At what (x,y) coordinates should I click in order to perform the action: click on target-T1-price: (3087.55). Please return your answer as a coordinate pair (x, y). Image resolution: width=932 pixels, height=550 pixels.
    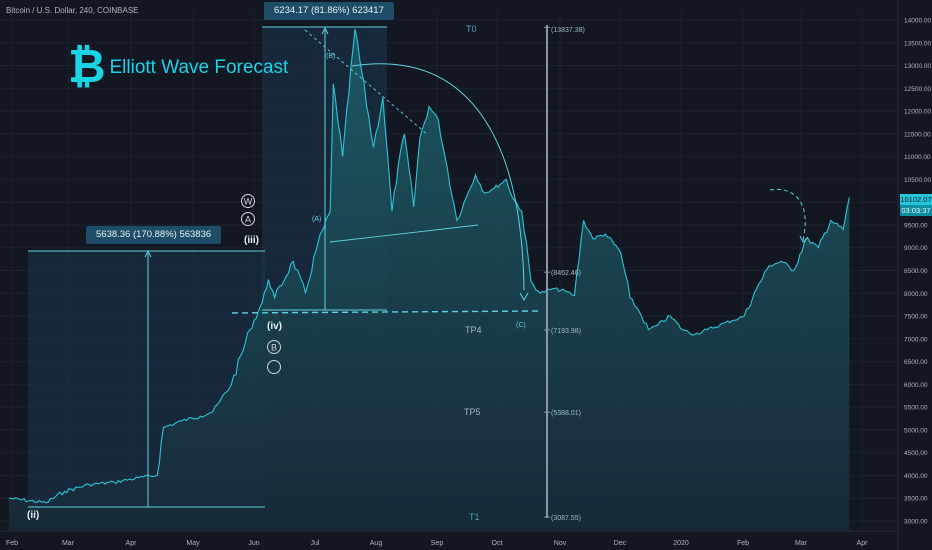
    Looking at the image, I should click on (566, 518).